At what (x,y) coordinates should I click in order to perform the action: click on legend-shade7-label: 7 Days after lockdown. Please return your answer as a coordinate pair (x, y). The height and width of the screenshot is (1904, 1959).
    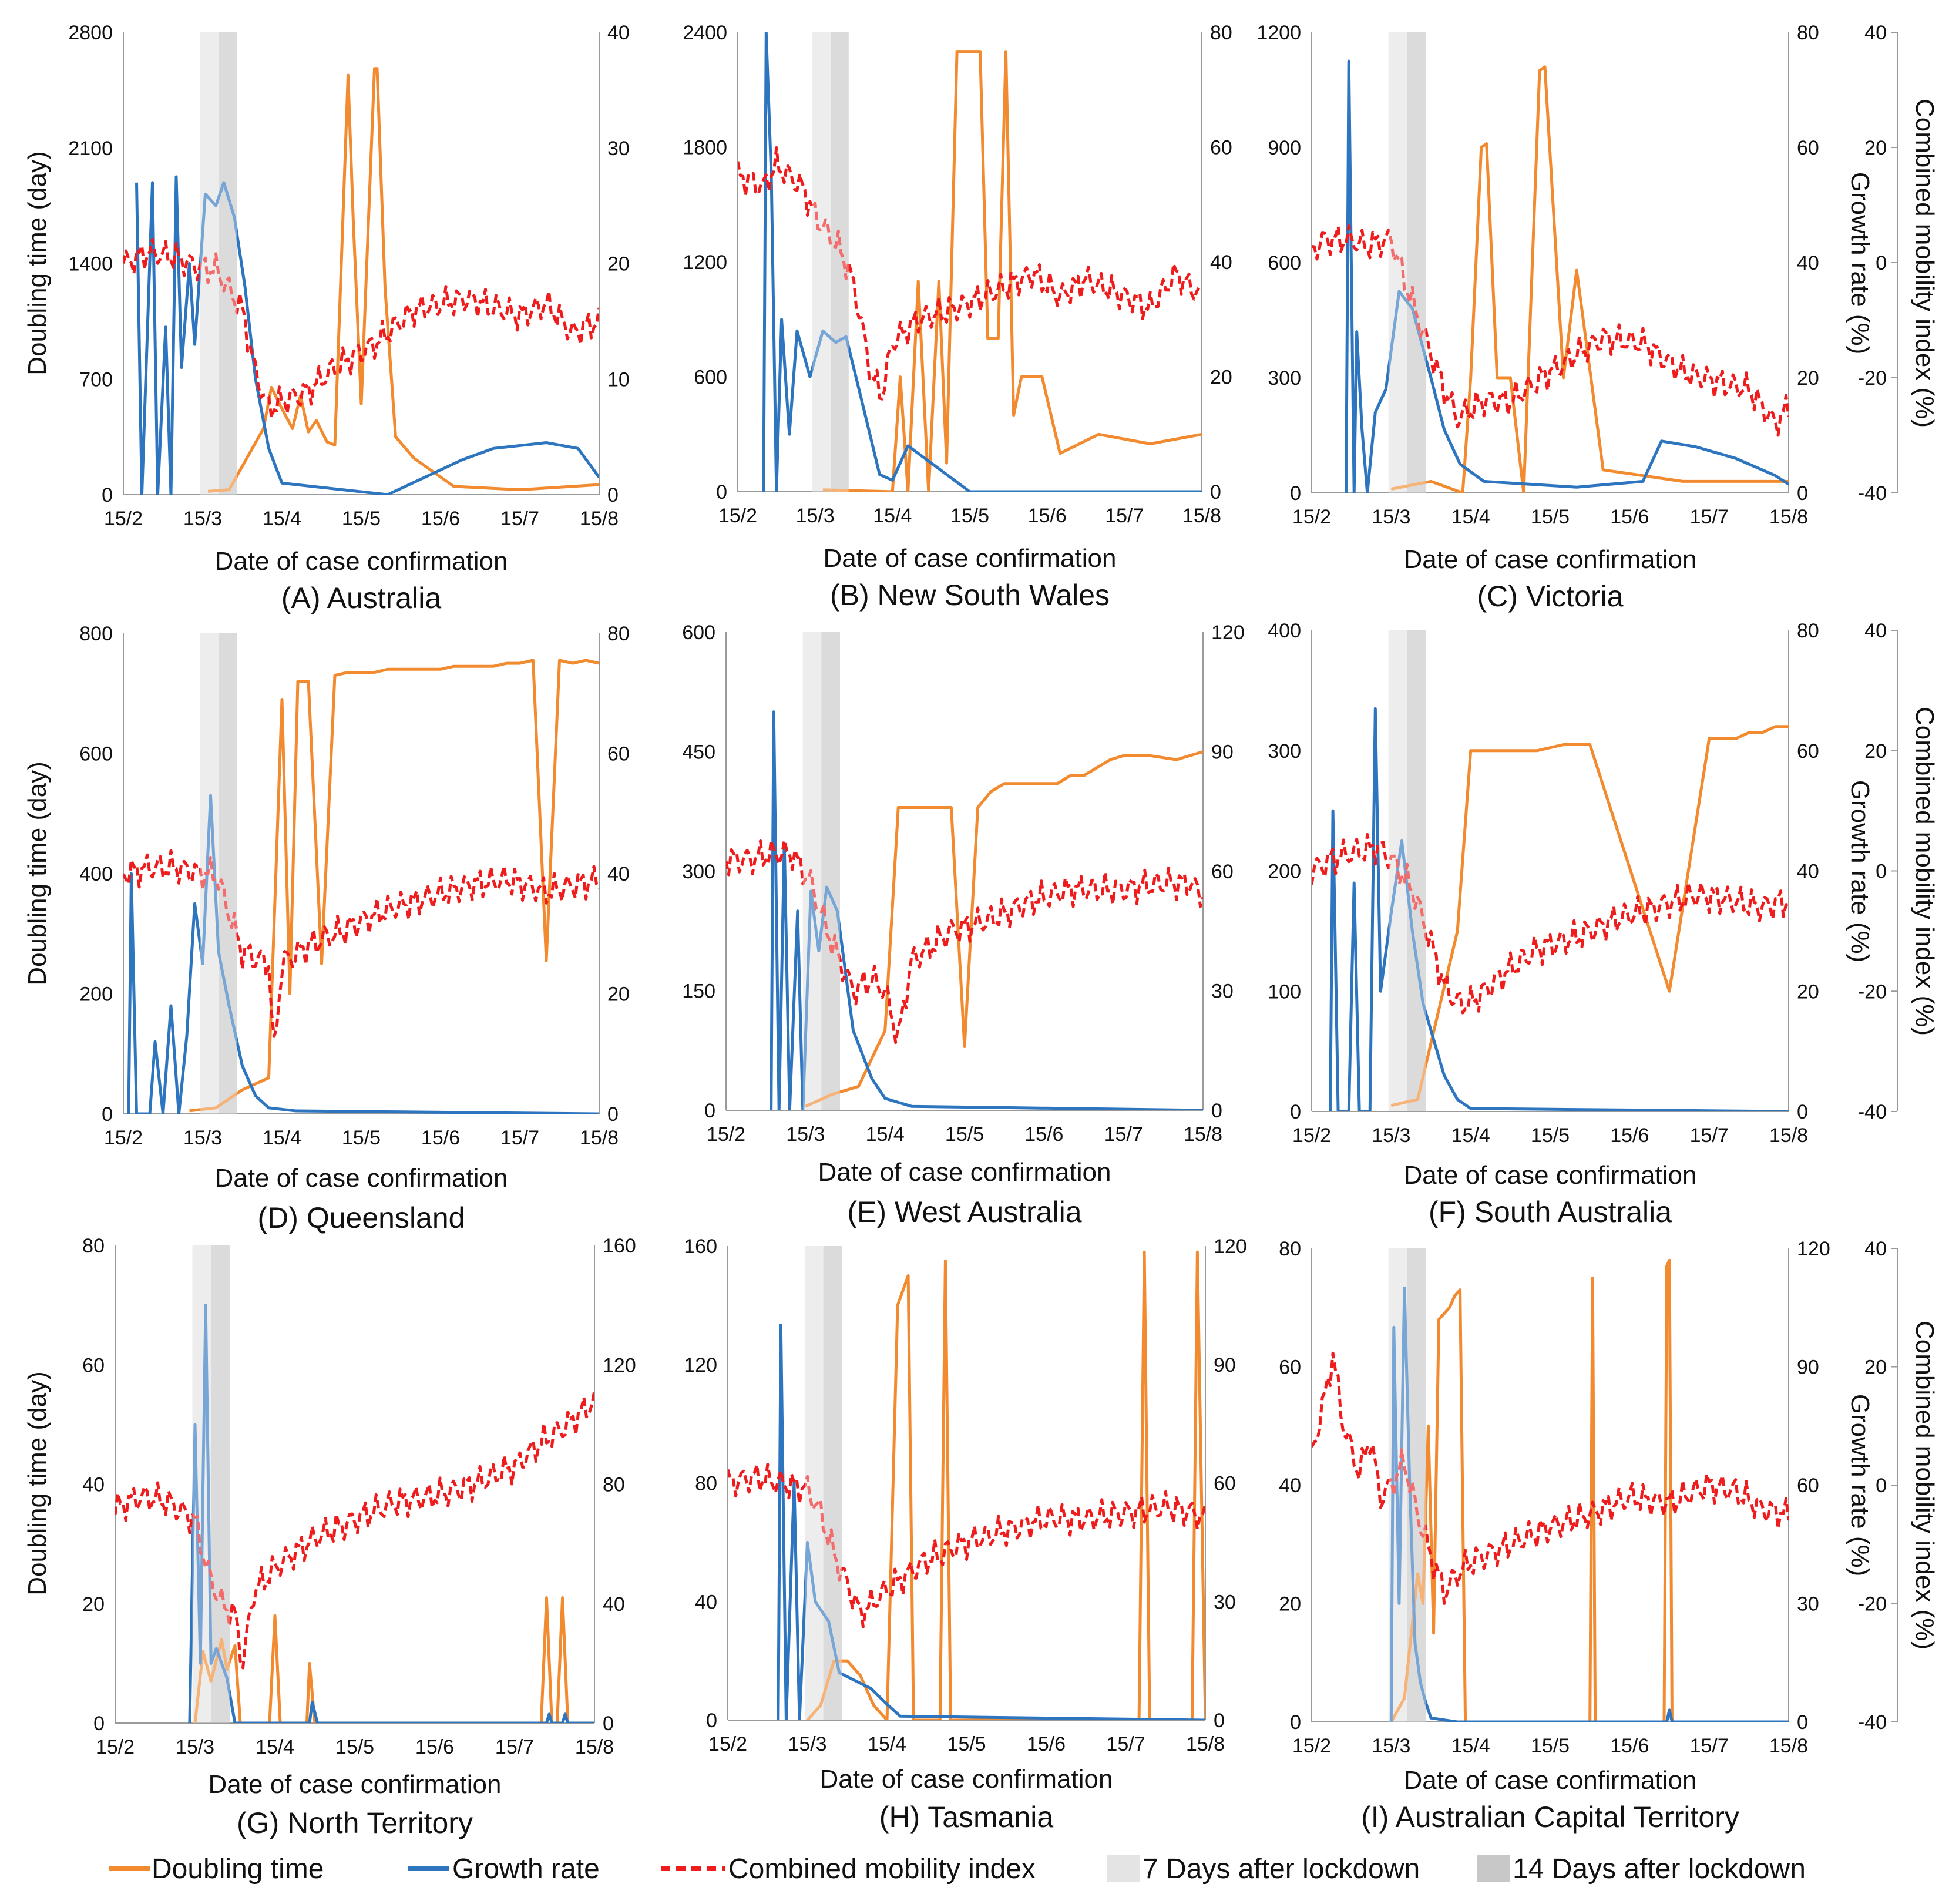
    Looking at the image, I should click on (1281, 1869).